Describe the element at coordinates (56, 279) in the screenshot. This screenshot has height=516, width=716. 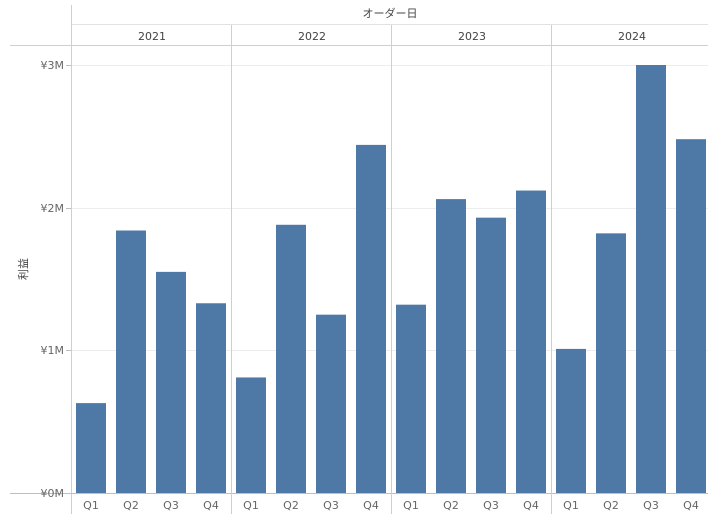
I see `y-axis-ticks: ¥0M ¥1M ¥2M ¥3M` at that location.